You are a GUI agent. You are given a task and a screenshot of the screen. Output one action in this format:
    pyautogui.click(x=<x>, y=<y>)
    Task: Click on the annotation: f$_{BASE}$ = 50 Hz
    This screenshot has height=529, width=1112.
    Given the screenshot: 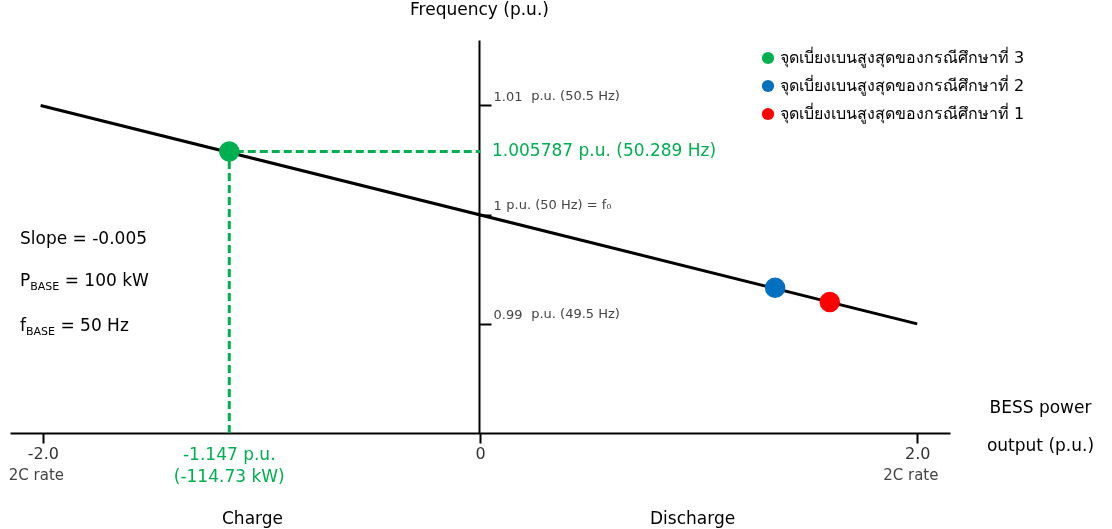 What is the action you would take?
    pyautogui.click(x=74, y=327)
    